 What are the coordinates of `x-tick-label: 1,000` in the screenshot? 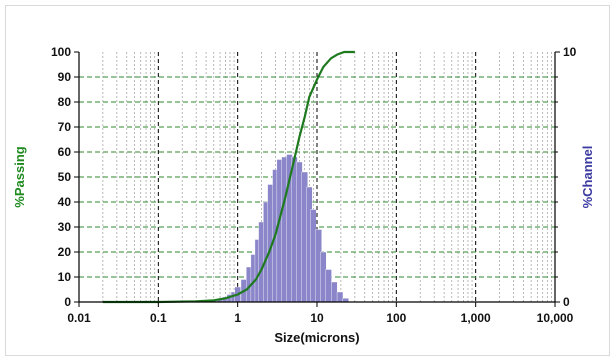 It's located at (476, 318).